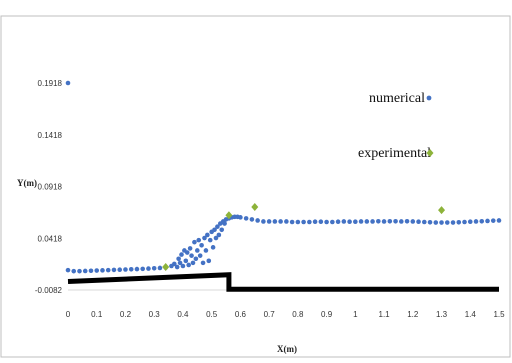 This screenshot has height=363, width=512. I want to click on x-tick-label: 0, so click(68, 314).